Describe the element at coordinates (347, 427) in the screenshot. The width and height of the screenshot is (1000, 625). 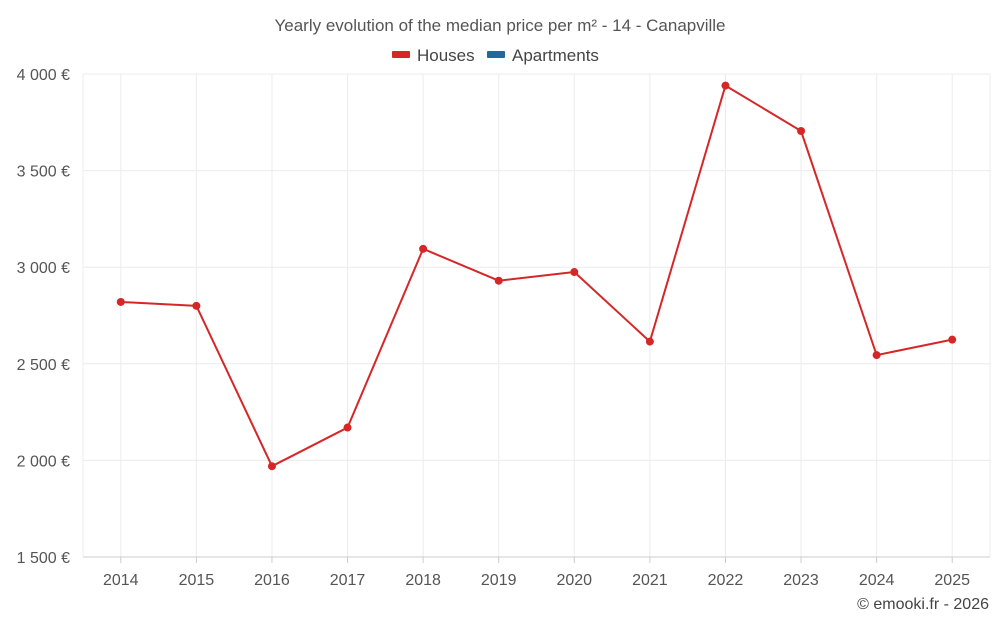
I see `data-point-2017` at that location.